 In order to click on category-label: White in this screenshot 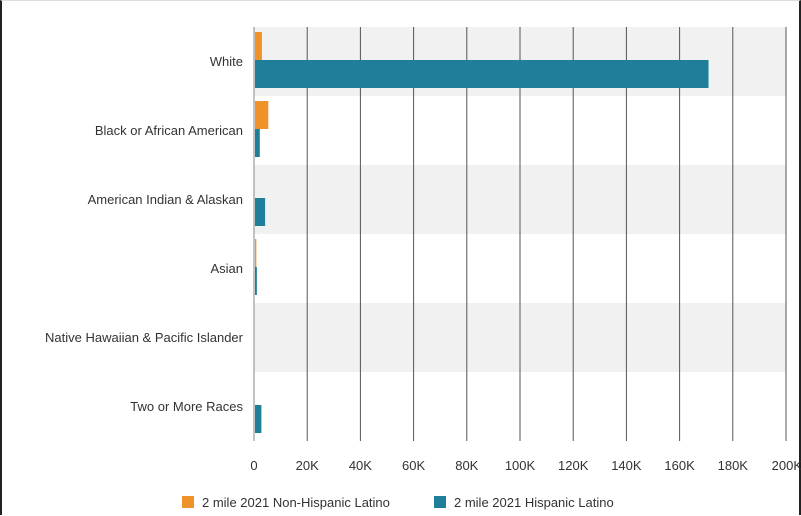, I will do `click(226, 61)`.